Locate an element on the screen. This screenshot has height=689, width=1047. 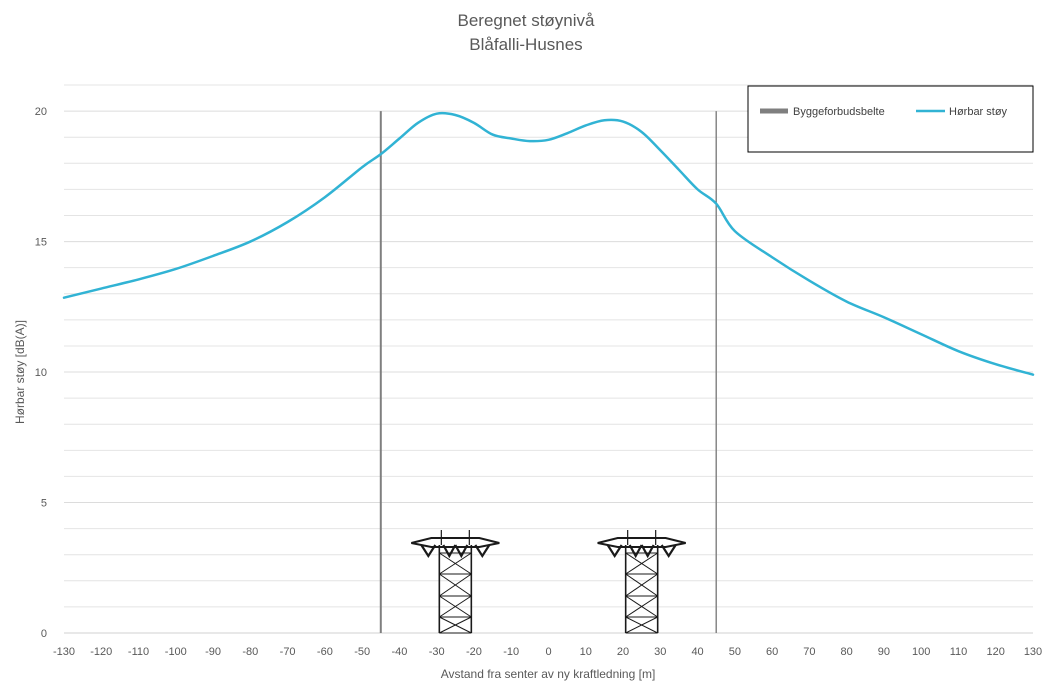
x-tick-label: -60 is located at coordinates (325, 652).